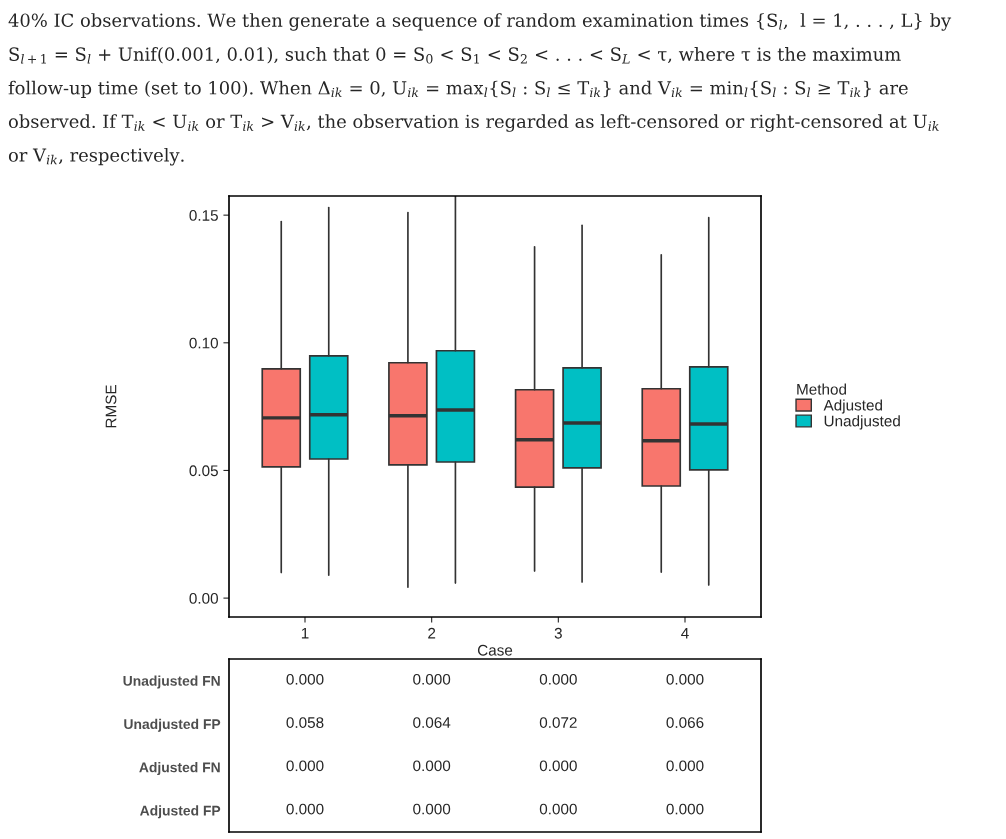  What do you see at coordinates (305, 633) in the screenshot?
I see `x-tick-label: 1` at bounding box center [305, 633].